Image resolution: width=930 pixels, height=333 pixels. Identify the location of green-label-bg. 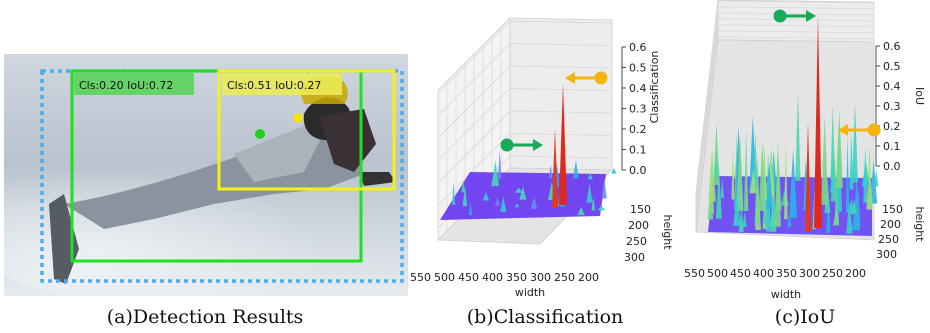
(134, 84).